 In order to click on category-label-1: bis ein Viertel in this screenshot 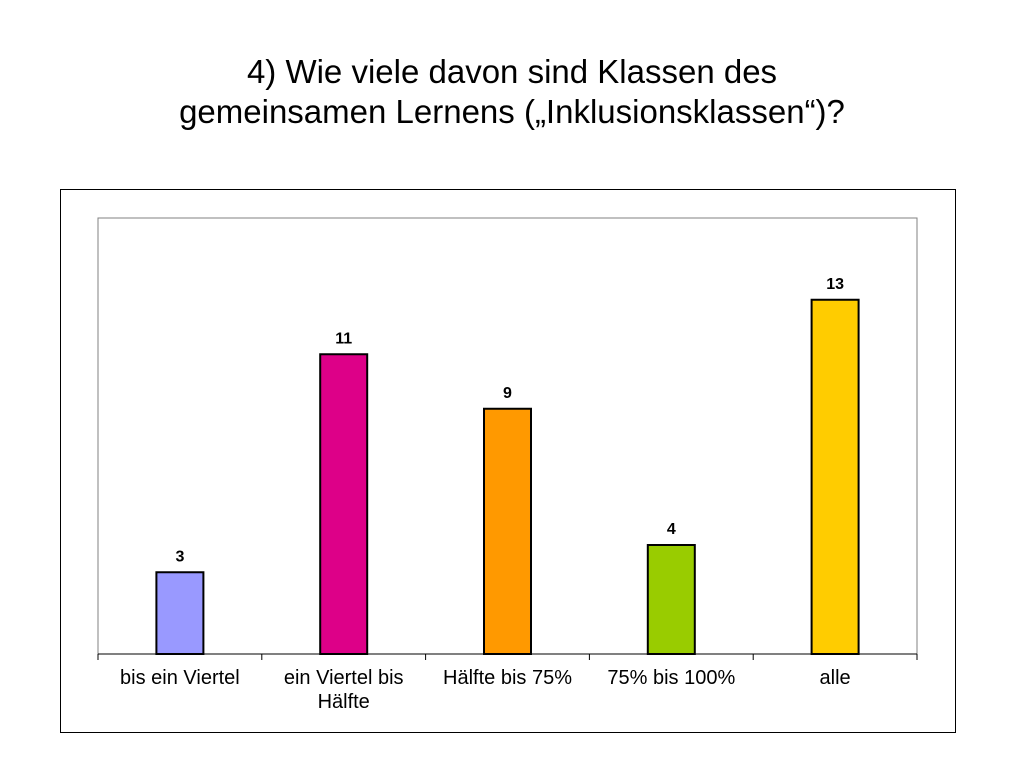, I will do `click(180, 678)`.